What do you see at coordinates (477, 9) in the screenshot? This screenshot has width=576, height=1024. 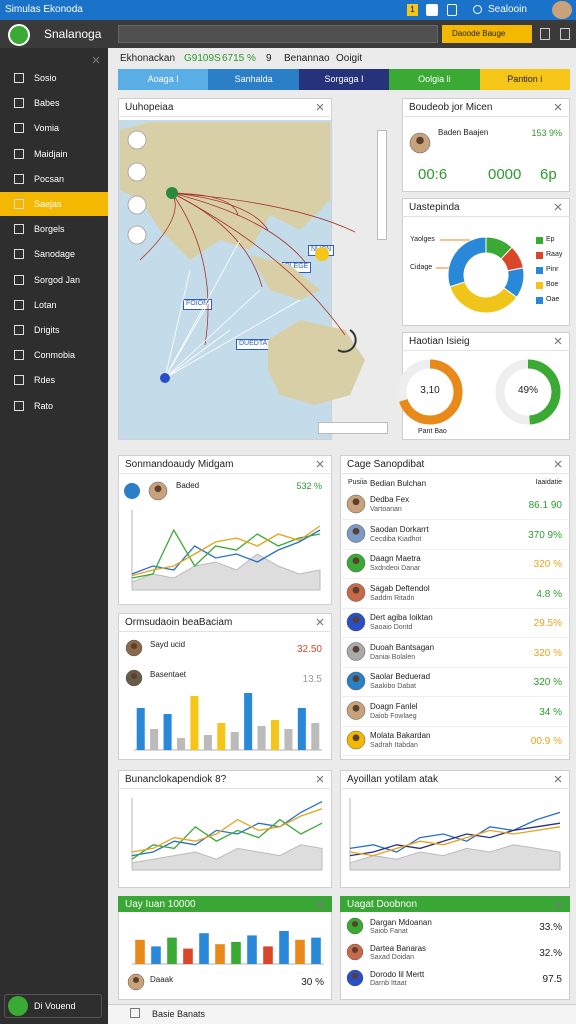 I see `search-icon` at bounding box center [477, 9].